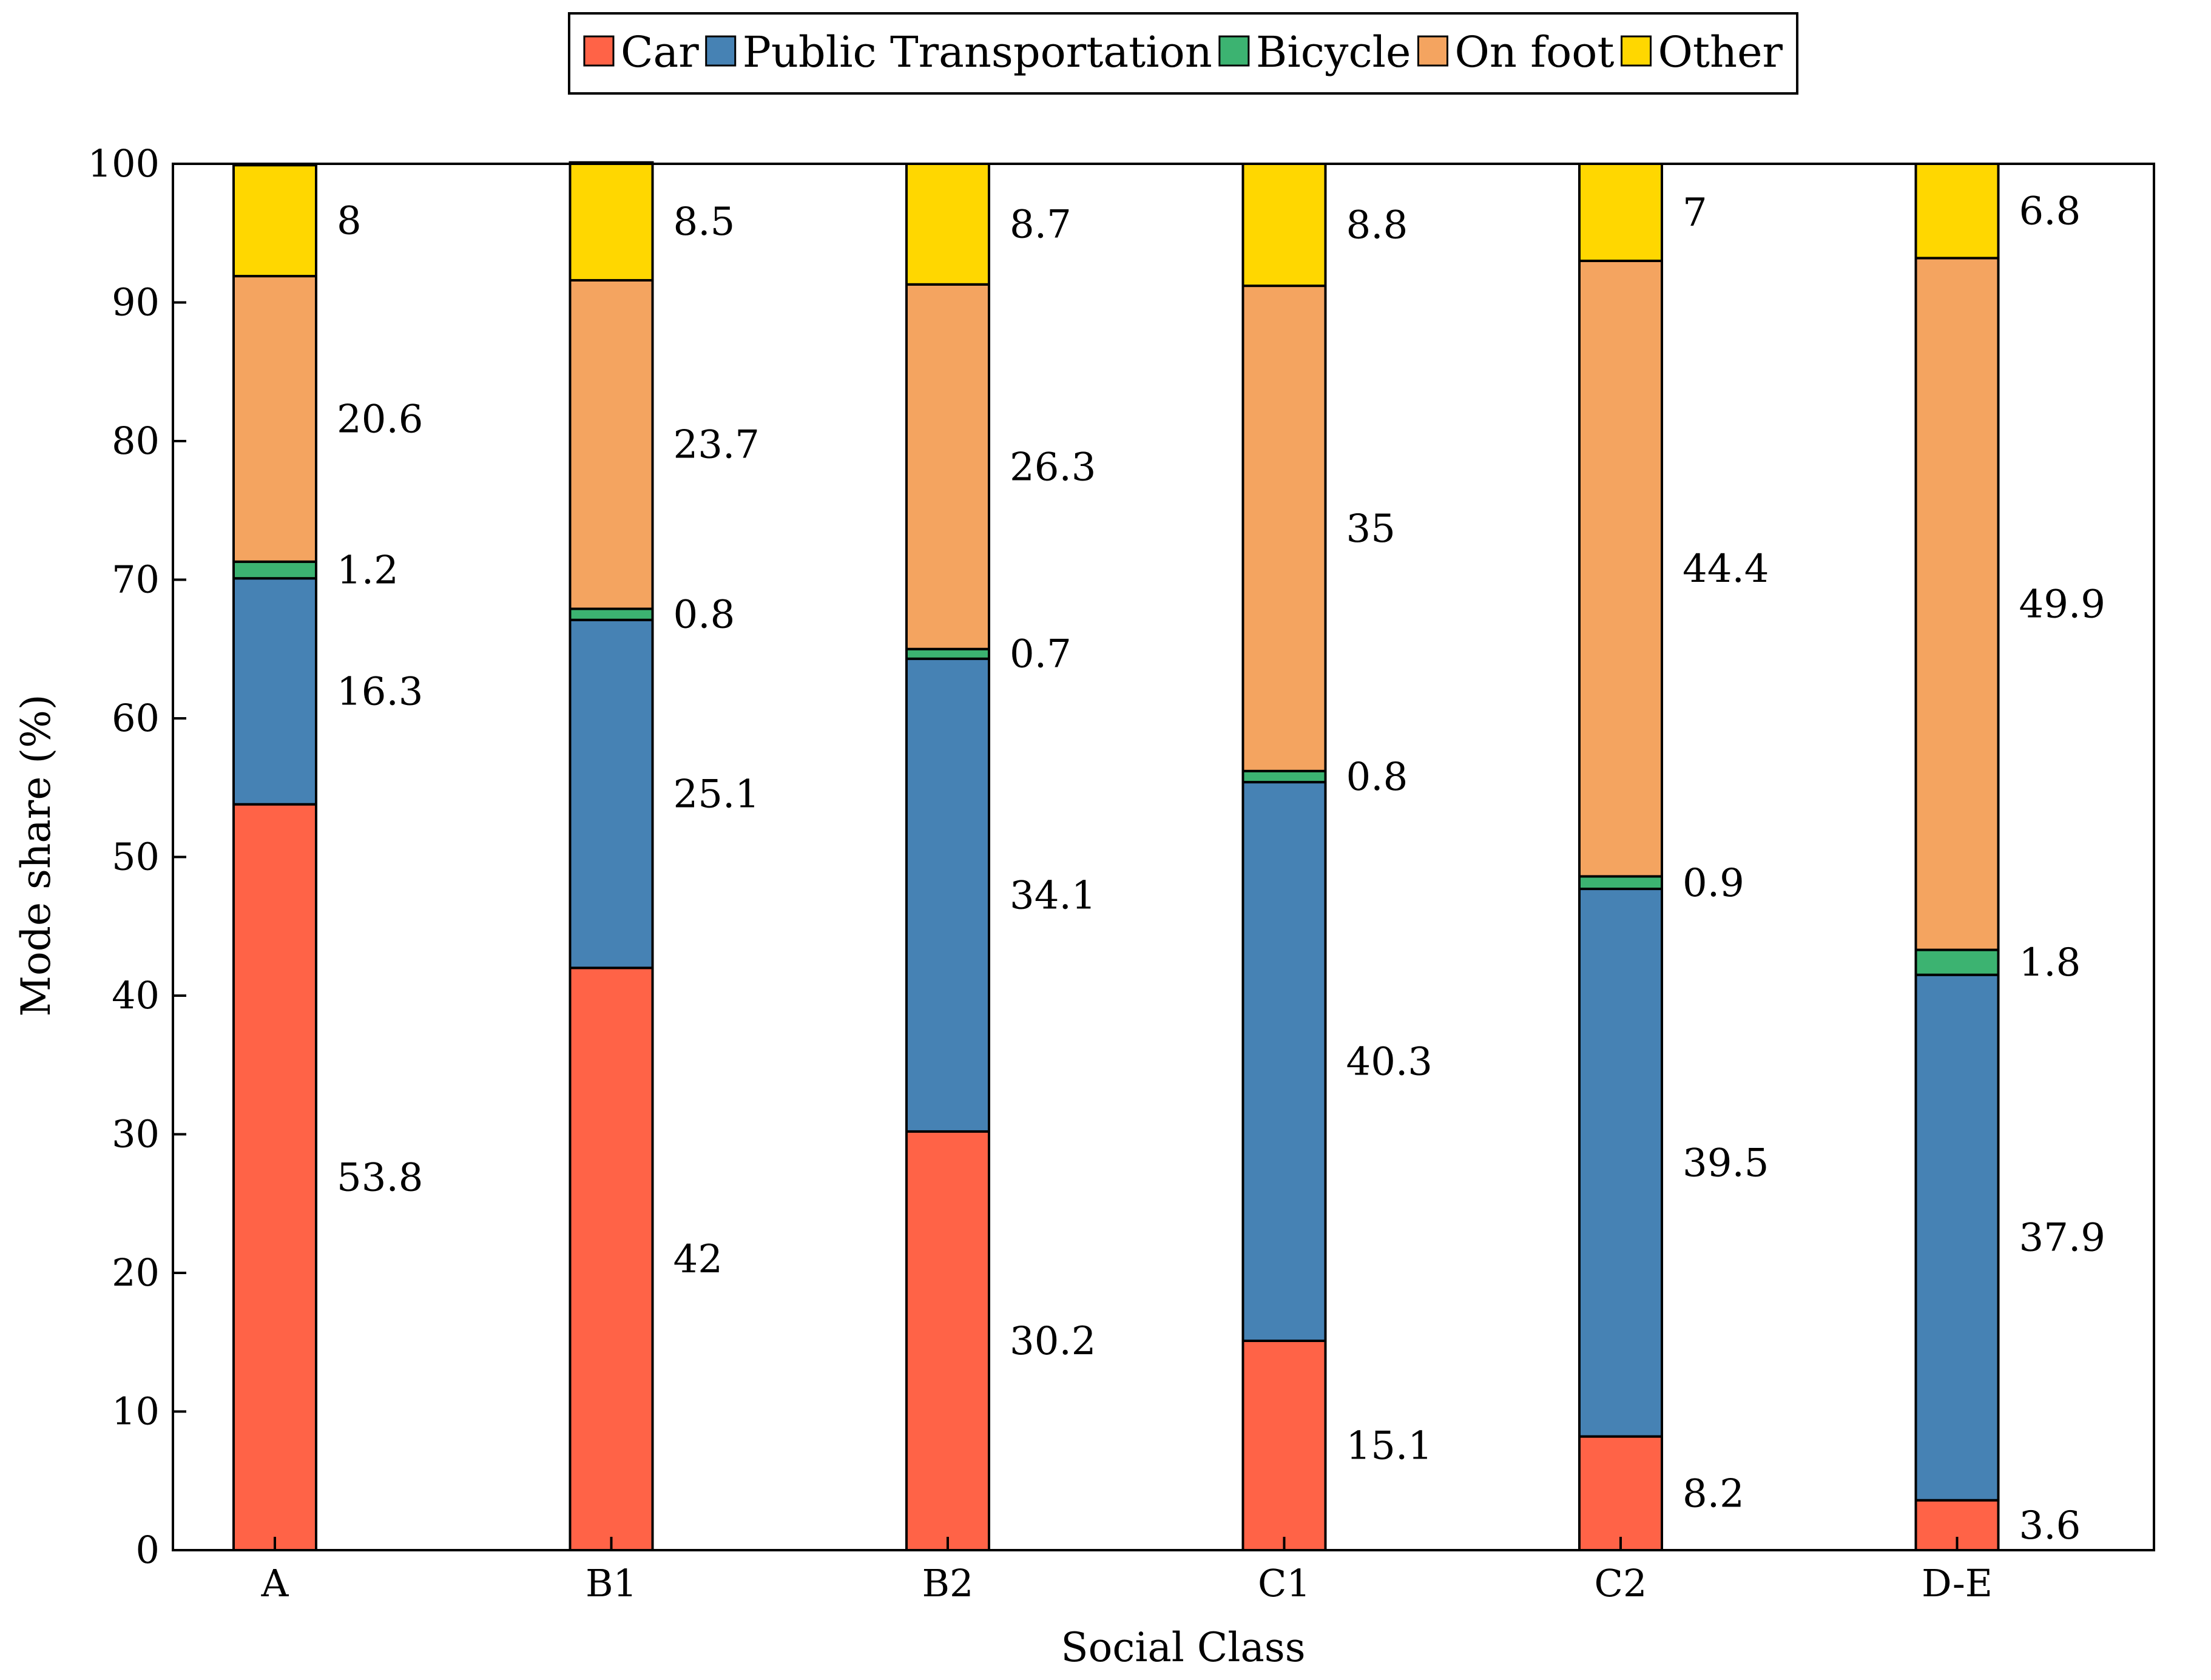 This screenshot has width=2211, height=1680. I want to click on data-label: 8, so click(349, 221).